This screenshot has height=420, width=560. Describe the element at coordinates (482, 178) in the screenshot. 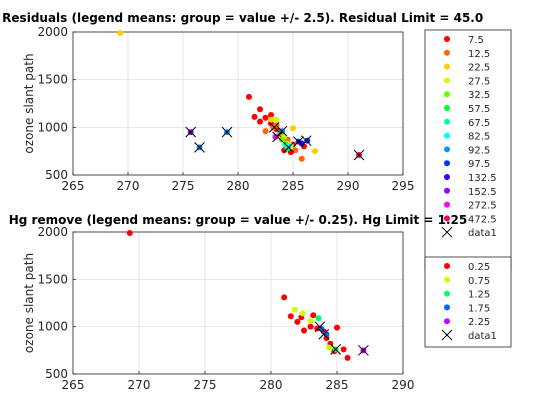

I see `legend-entry-label: 132.5` at that location.